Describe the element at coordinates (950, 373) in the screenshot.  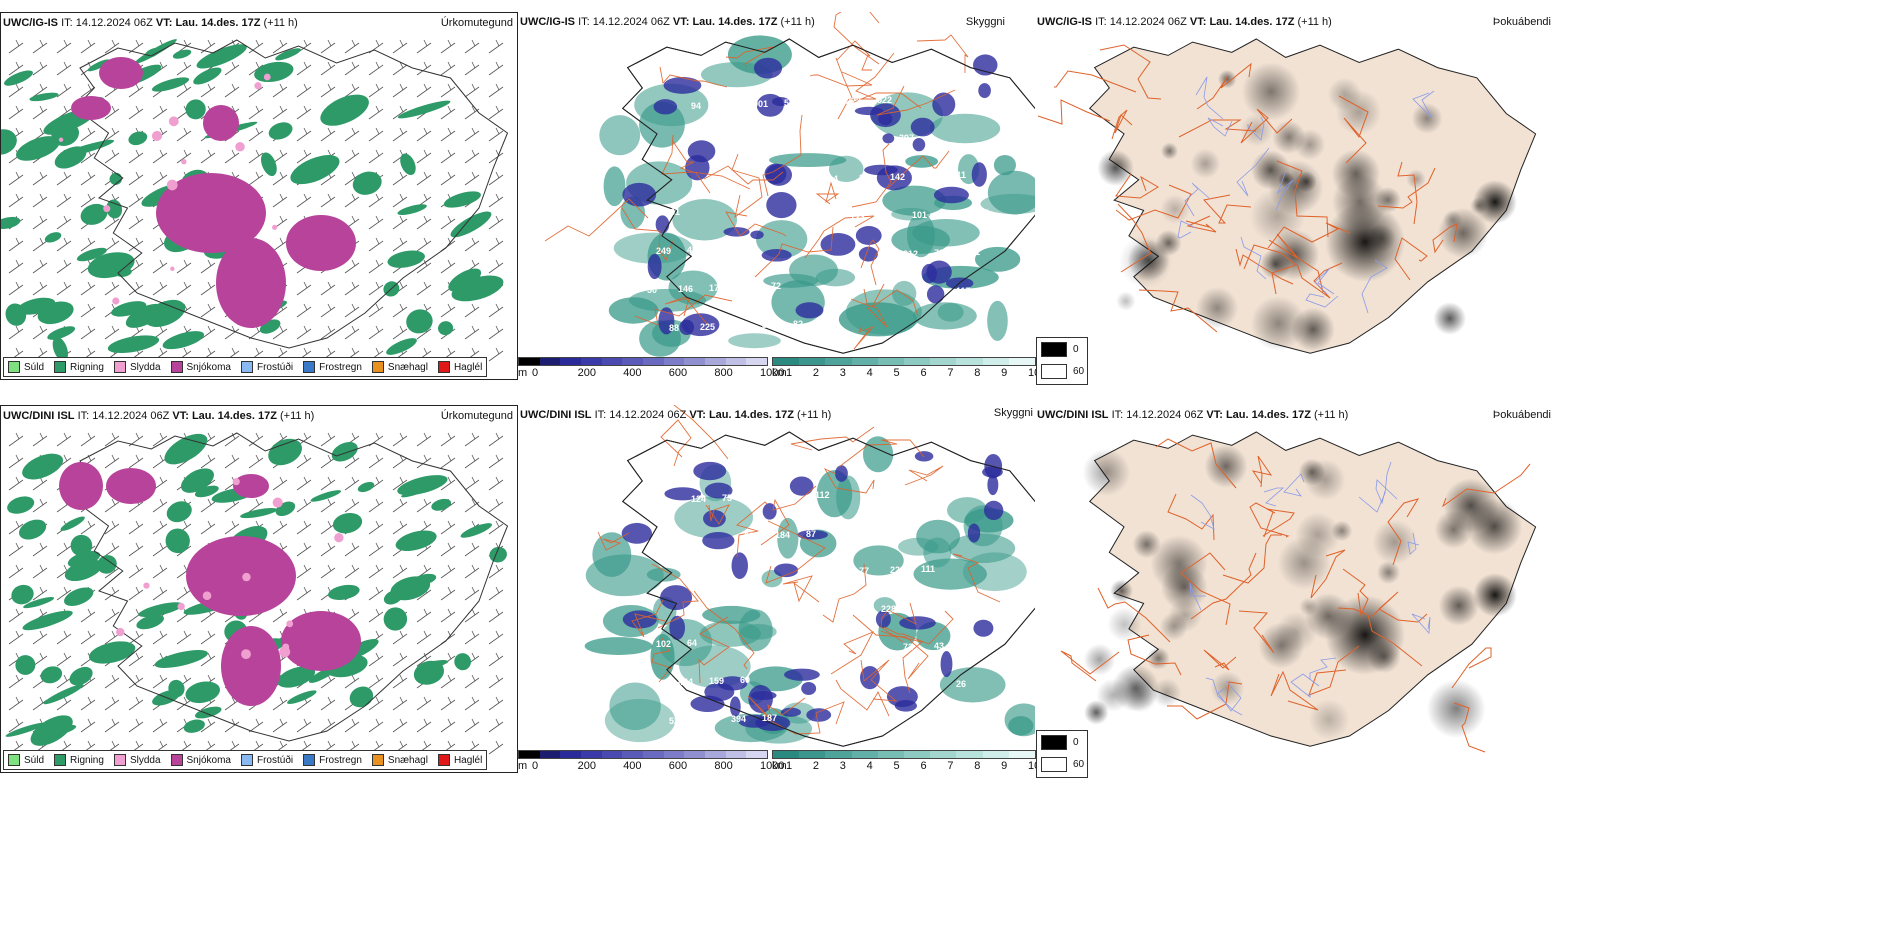
I see `colorbar-tick: 7` at that location.